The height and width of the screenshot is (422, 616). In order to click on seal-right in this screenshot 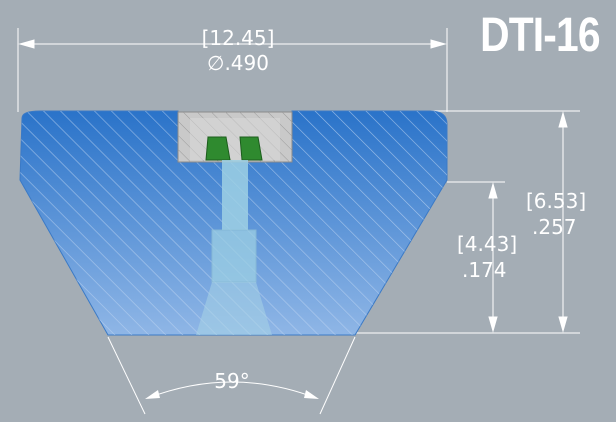, I will do `click(251, 148)`.